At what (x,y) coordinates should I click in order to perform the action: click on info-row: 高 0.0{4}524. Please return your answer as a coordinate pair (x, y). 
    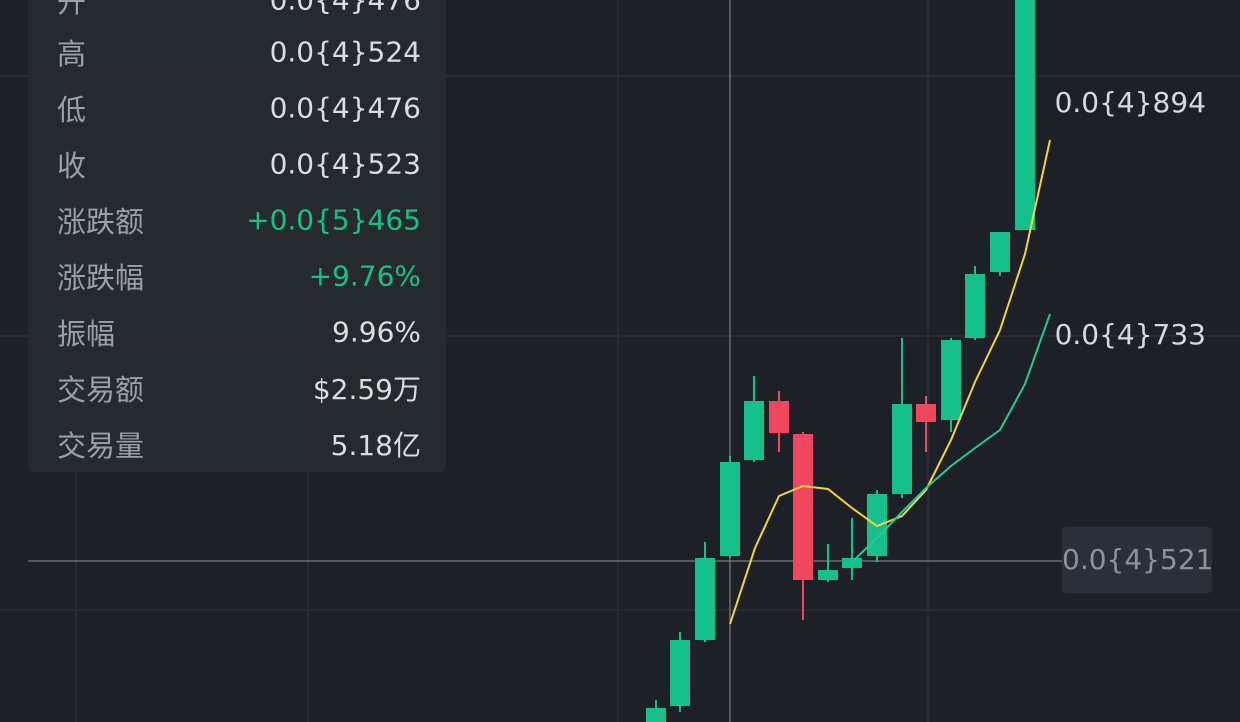
    Looking at the image, I should click on (237, 52).